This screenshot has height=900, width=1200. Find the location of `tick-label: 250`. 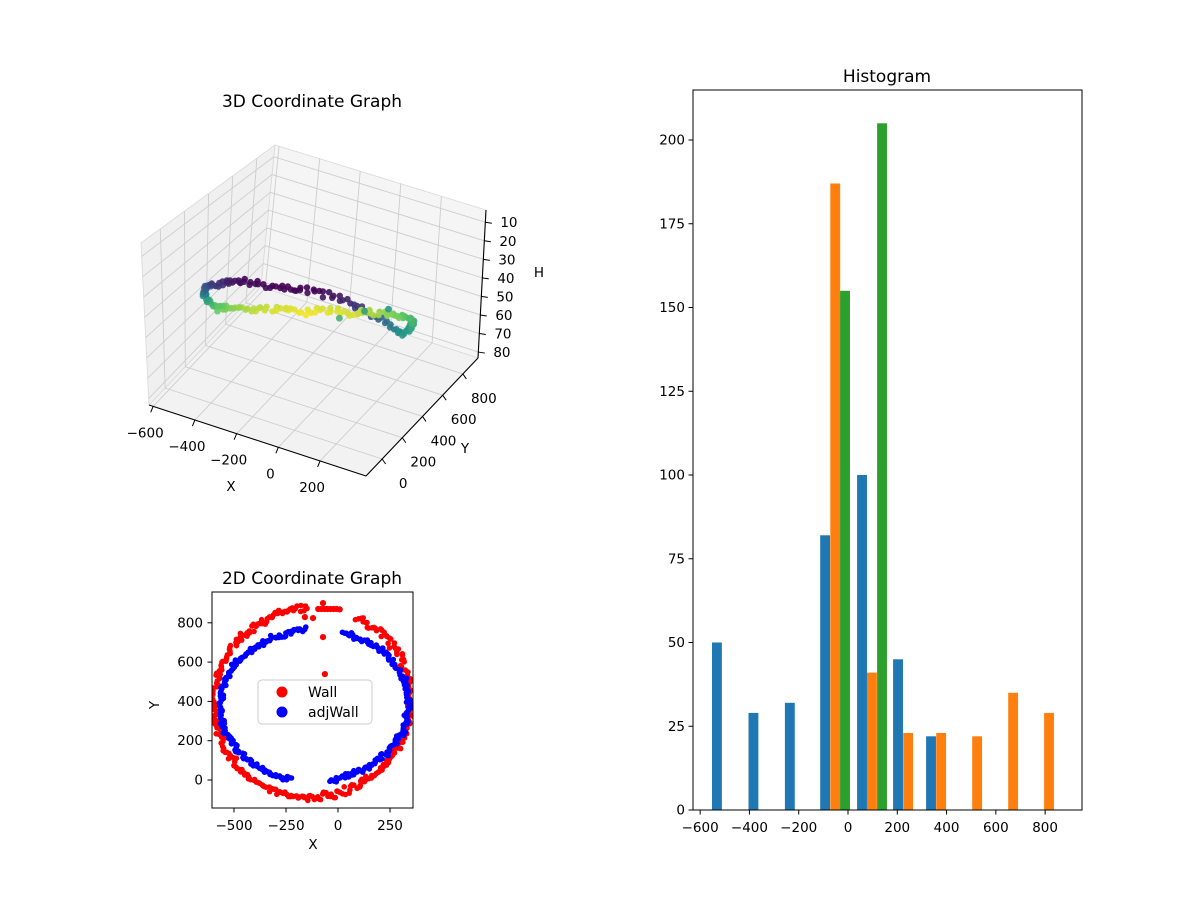

tick-label: 250 is located at coordinates (390, 826).